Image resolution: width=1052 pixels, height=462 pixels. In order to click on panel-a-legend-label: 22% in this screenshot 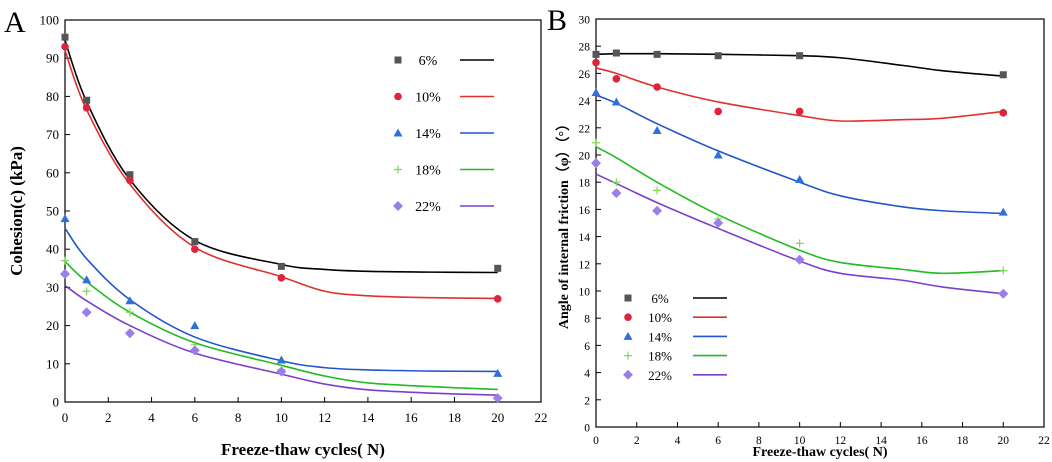, I will do `click(428, 207)`.